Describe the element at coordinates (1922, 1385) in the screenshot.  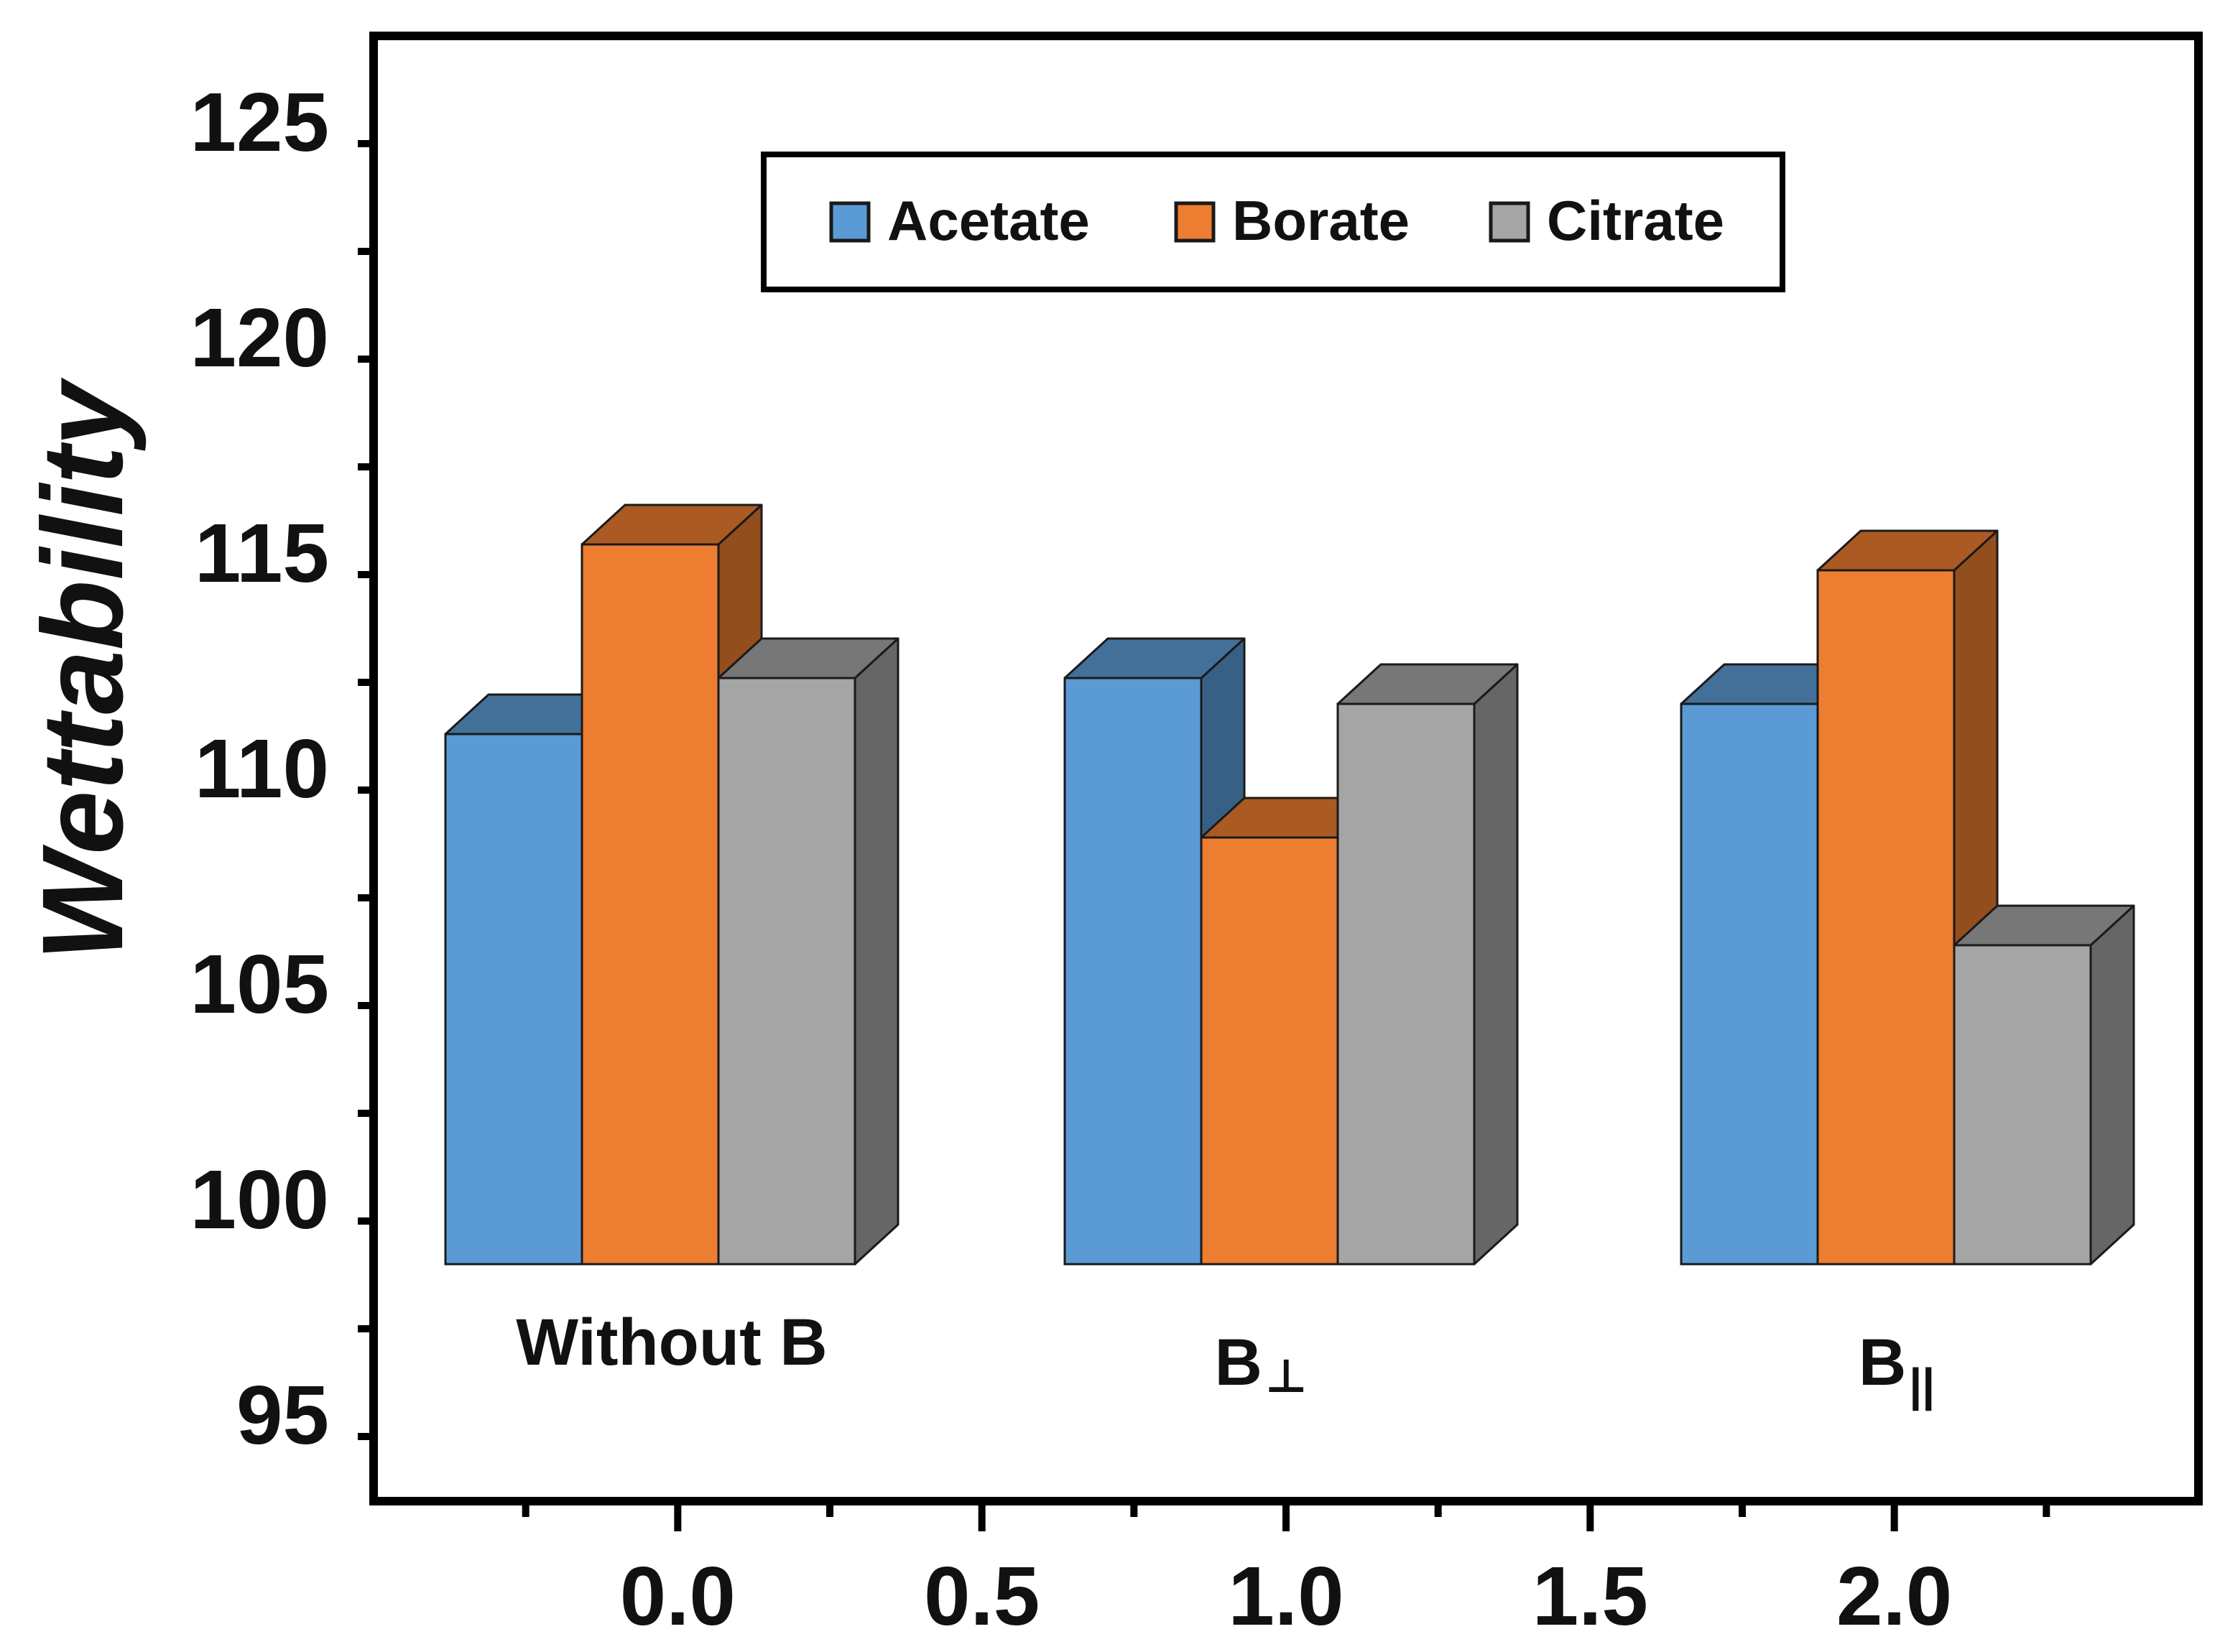
I see `group-label-subscript: ||` at that location.